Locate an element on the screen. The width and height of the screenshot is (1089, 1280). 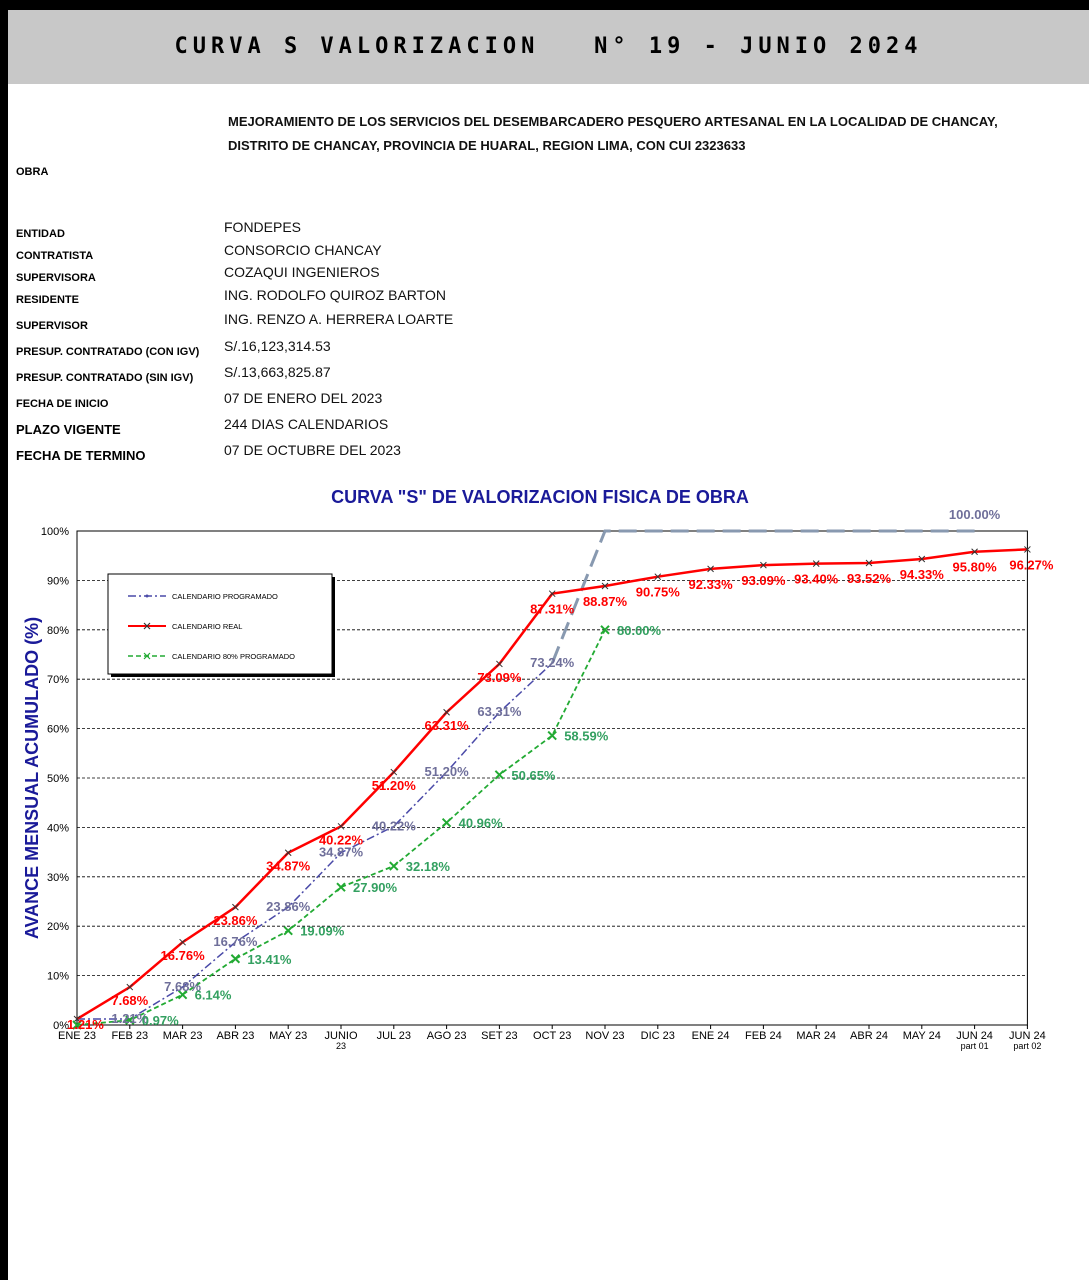
x-tick-label: AGO 23 is located at coordinates (447, 1036).